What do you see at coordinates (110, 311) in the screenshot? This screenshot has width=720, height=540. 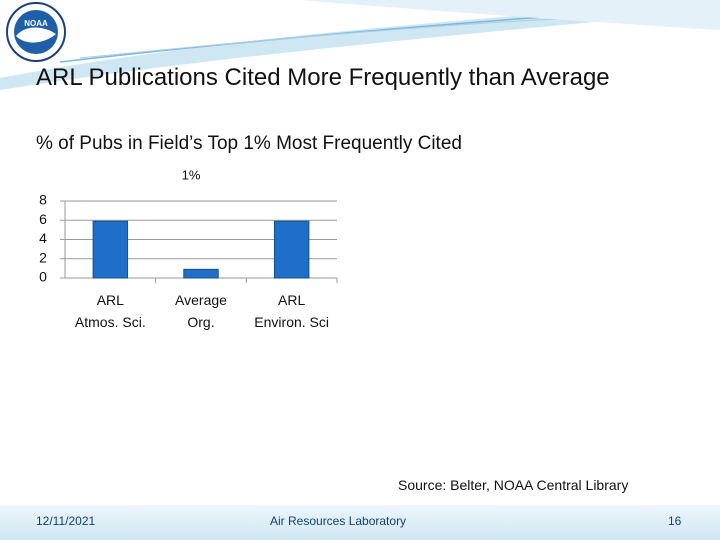 I see `x-tick-label: ARL Atmos. Sci.` at bounding box center [110, 311].